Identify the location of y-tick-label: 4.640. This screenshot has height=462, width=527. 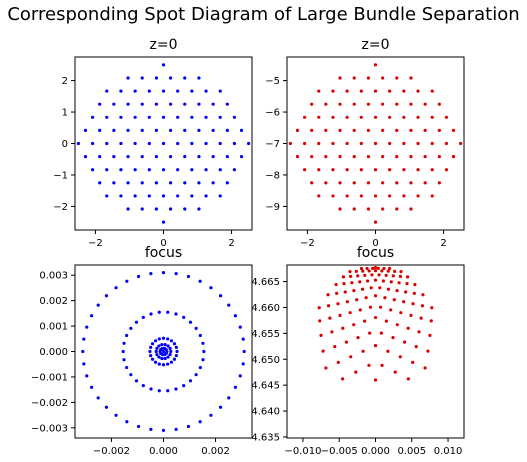
(265, 412).